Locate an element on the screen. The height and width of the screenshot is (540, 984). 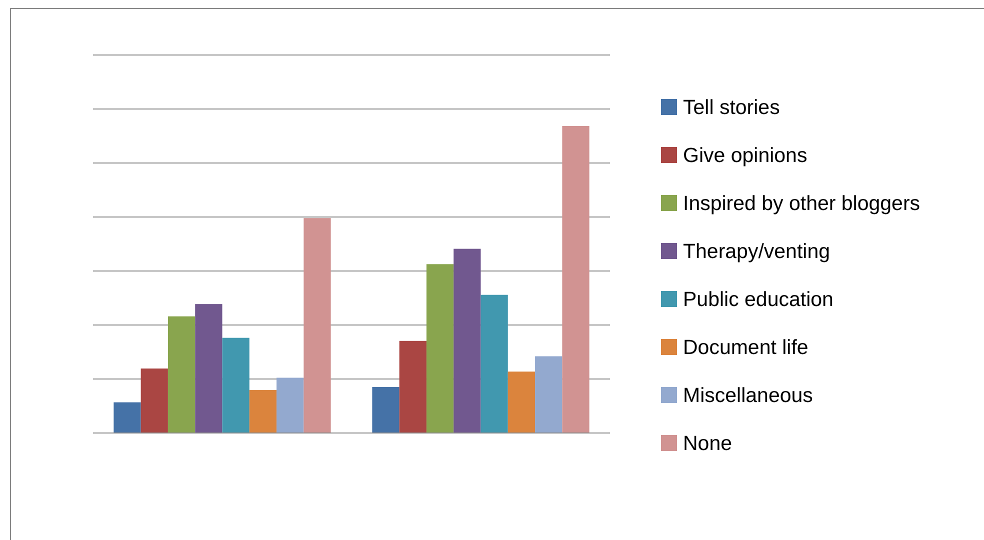
legend-label: None is located at coordinates (707, 443).